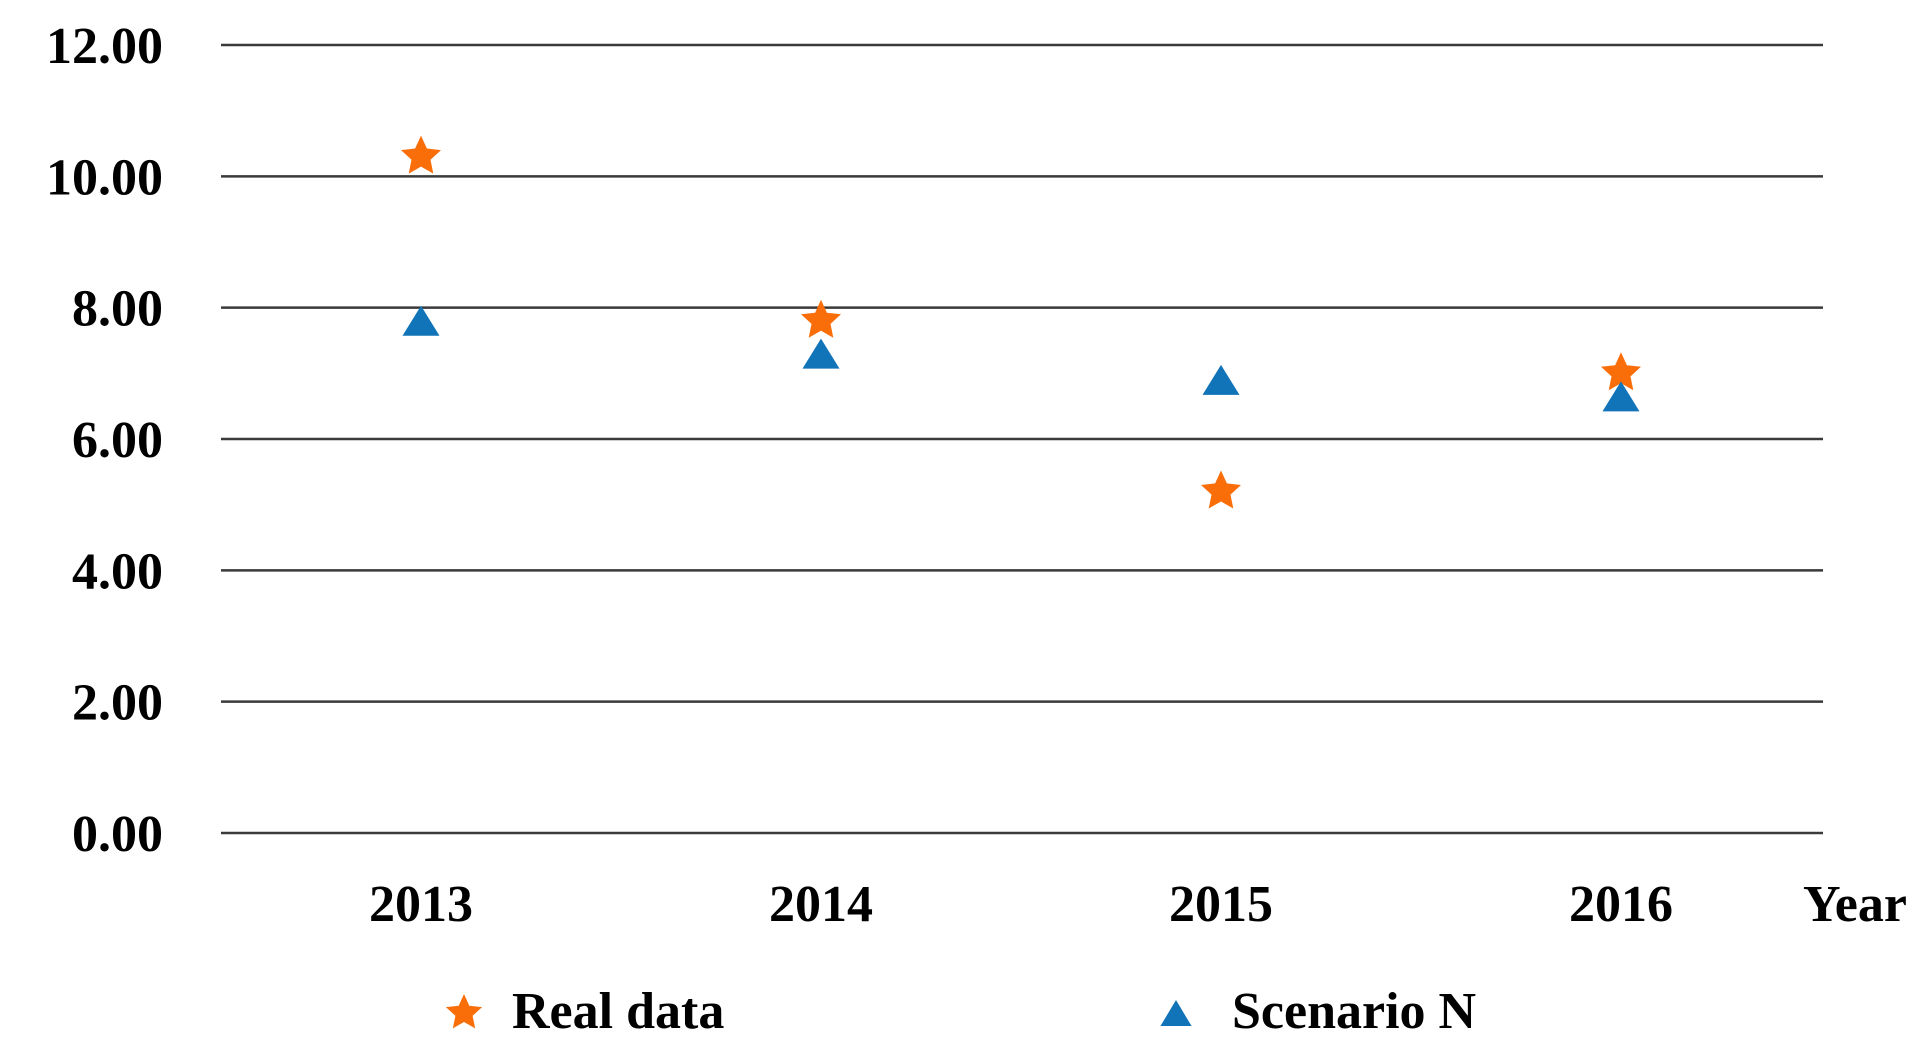 The height and width of the screenshot is (1056, 1919). Describe the element at coordinates (1354, 1011) in the screenshot. I see `legend-label-scenario-n: Scenario N` at that location.